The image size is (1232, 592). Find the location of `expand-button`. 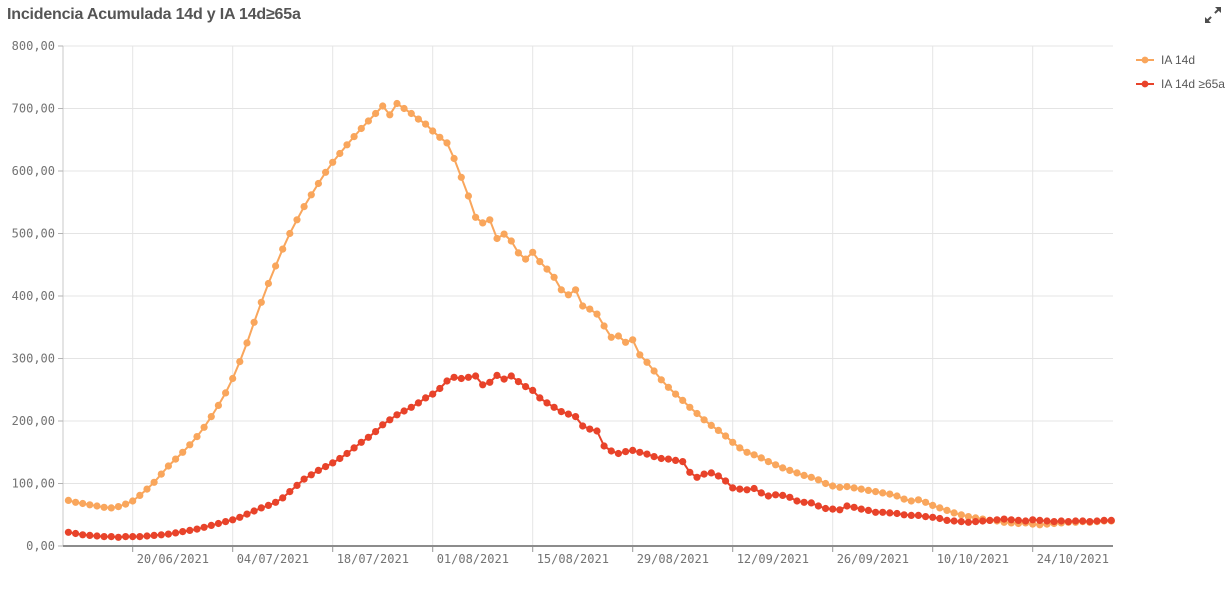

expand-button is located at coordinates (1213, 15).